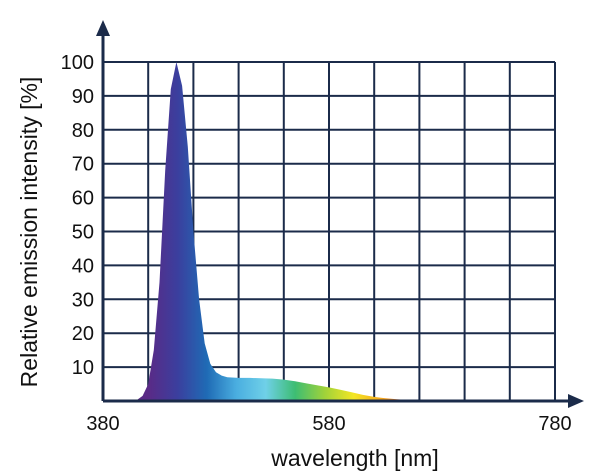 The height and width of the screenshot is (474, 590). Describe the element at coordinates (576, 401) in the screenshot. I see `x-axis-arrow` at that location.